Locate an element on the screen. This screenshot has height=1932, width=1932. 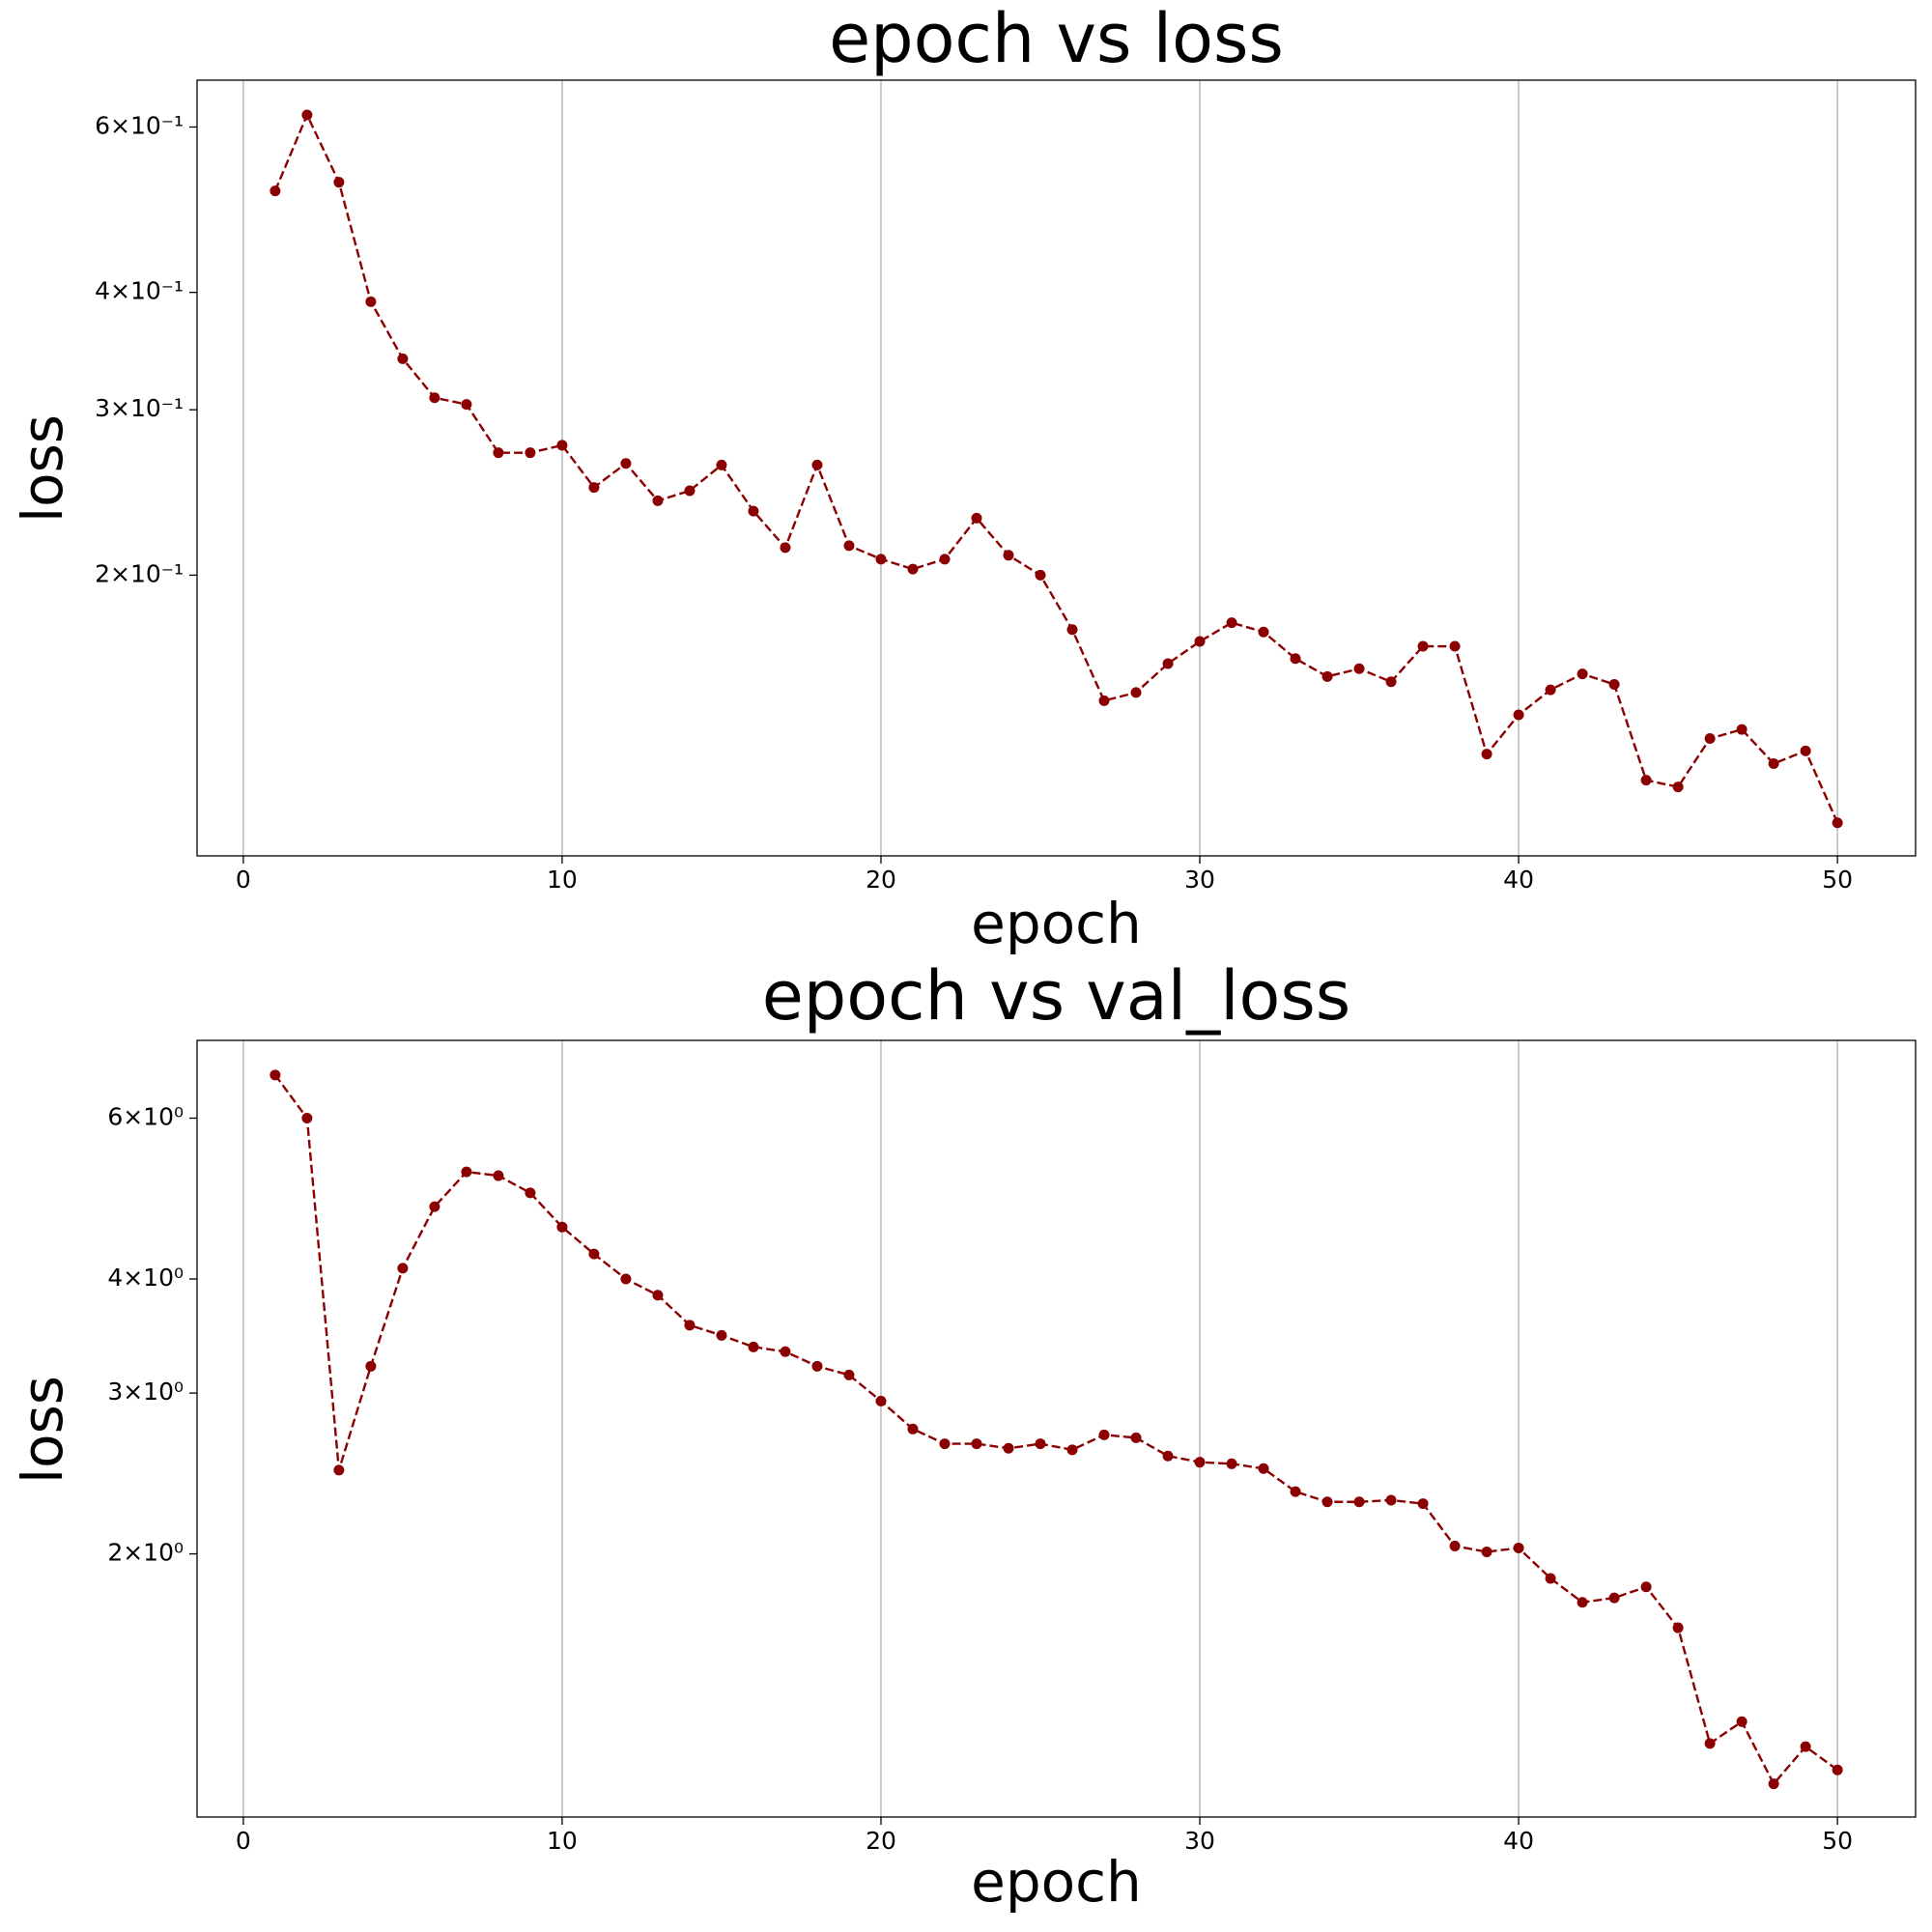
chart-title: epoch vs val_loss is located at coordinates (1056, 996).